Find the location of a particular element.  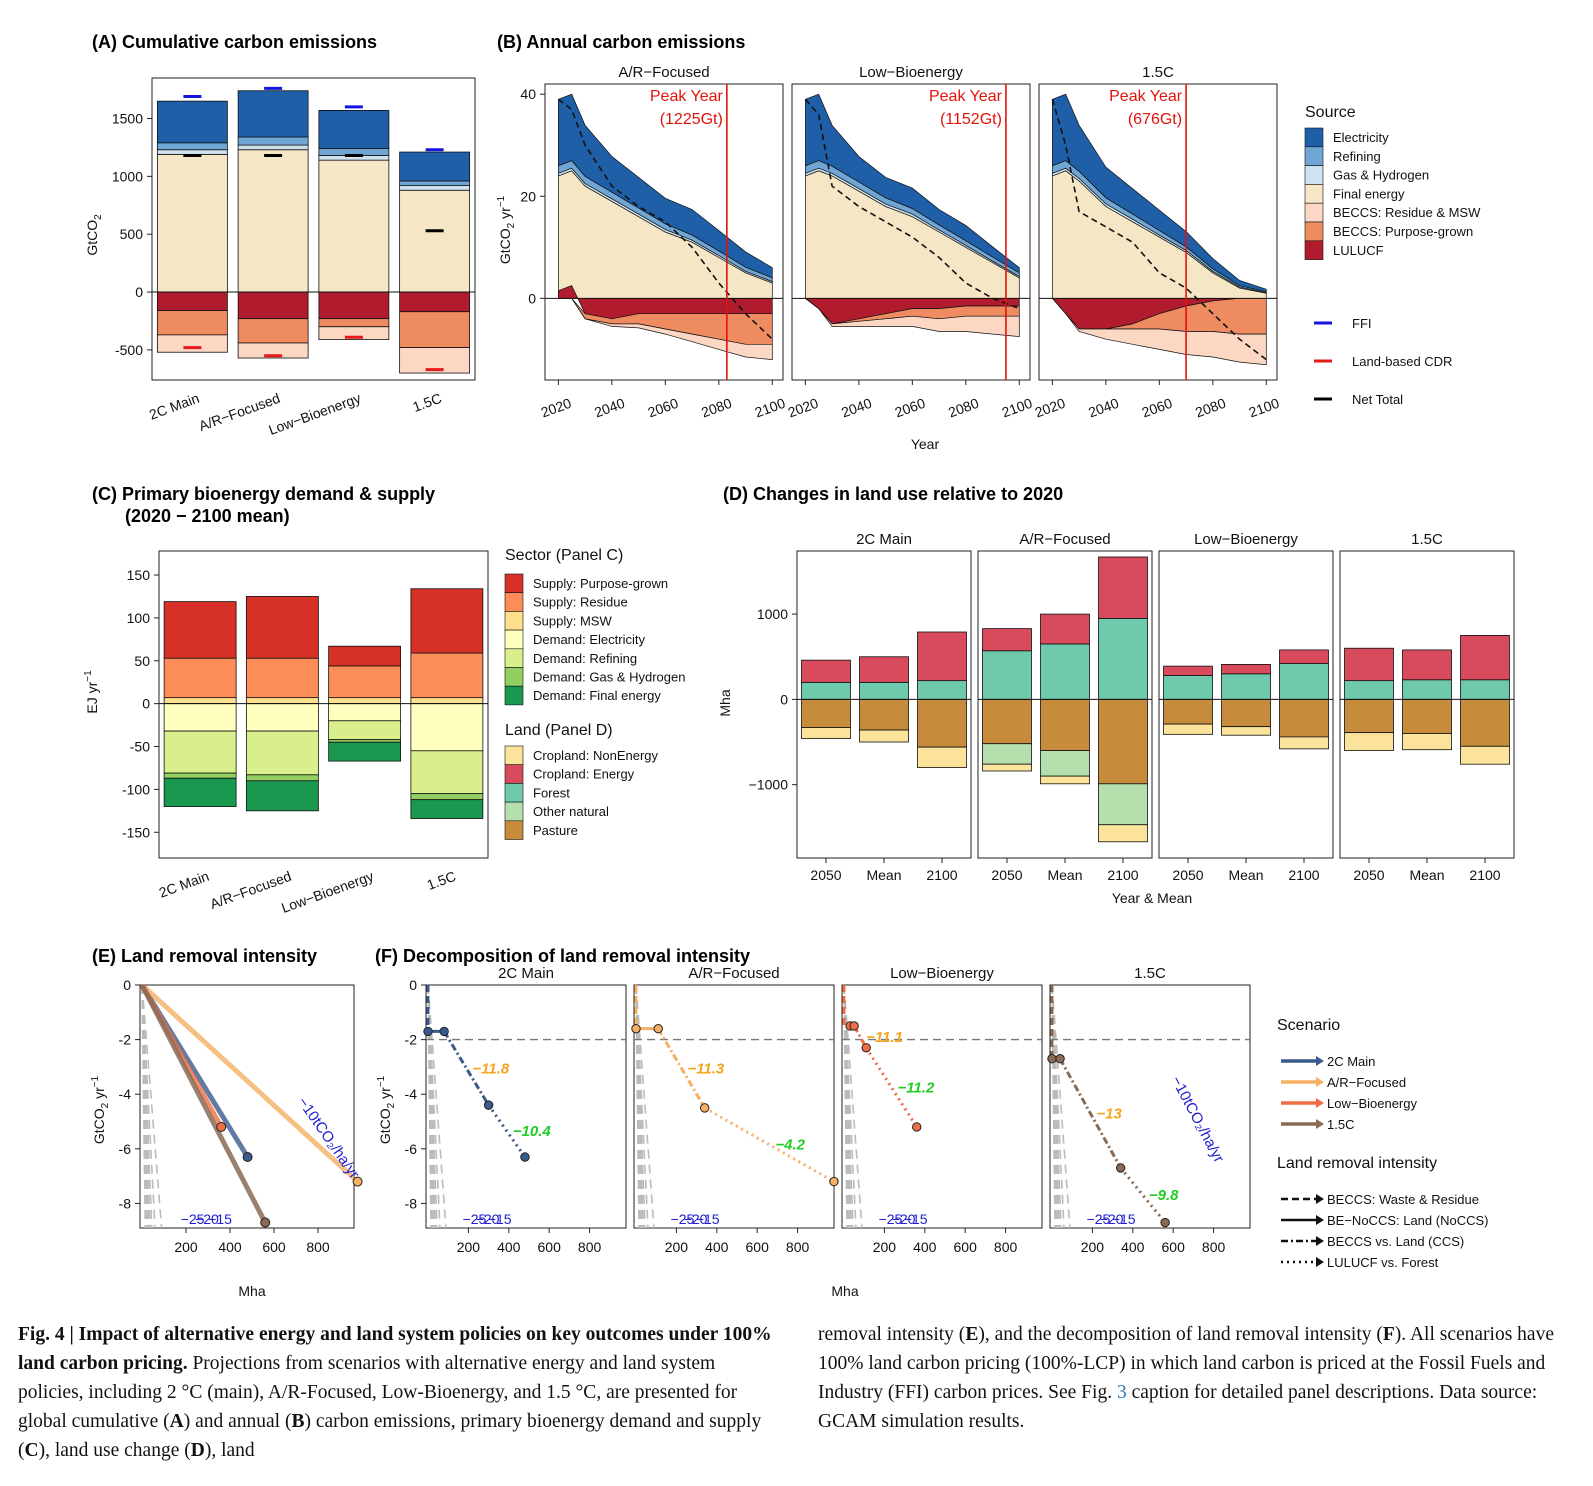

panel-e-xtick-label: 200 is located at coordinates (186, 1247).